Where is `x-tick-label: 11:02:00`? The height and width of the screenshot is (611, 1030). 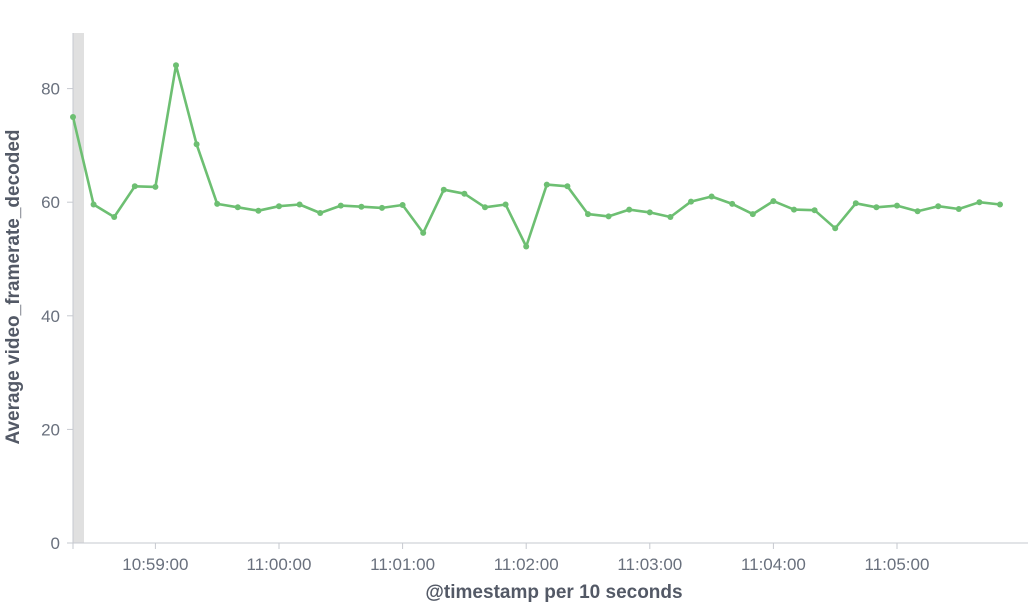 x-tick-label: 11:02:00 is located at coordinates (526, 564).